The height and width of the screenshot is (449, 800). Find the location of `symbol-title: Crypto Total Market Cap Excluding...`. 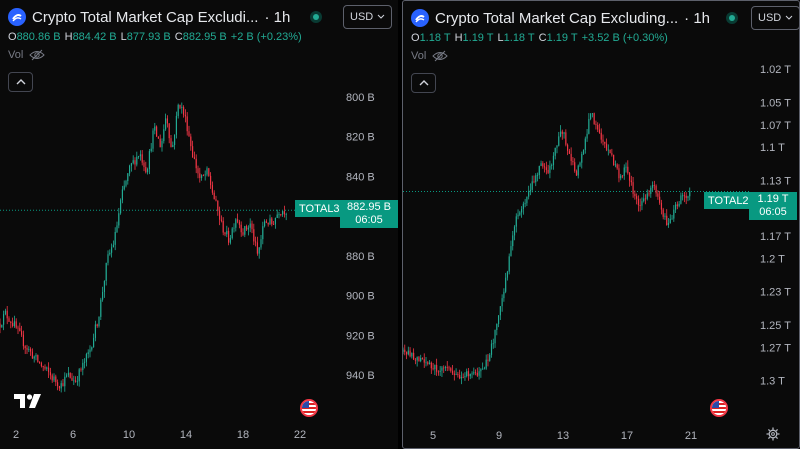

symbol-title: Crypto Total Market Cap Excluding... is located at coordinates (557, 18).